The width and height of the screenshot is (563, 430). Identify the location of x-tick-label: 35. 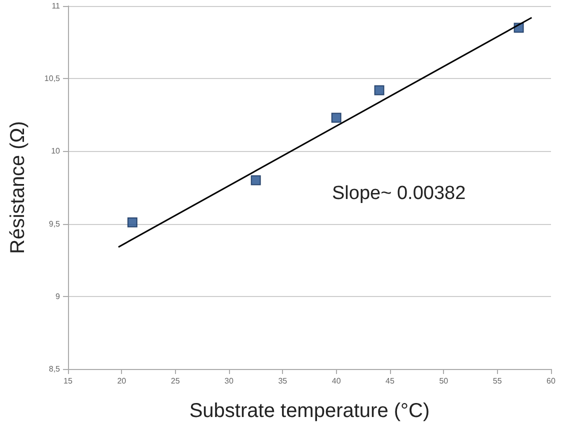
(283, 381).